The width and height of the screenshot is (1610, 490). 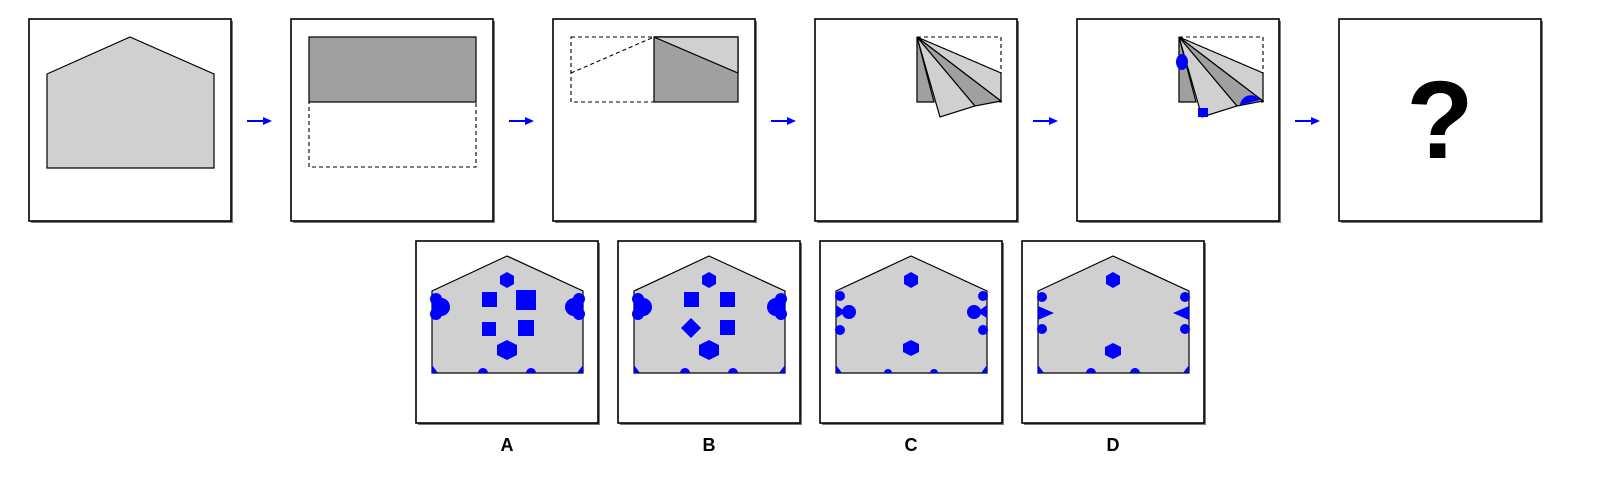 What do you see at coordinates (392, 134) in the screenshot?
I see `fold-ghost-bottom` at bounding box center [392, 134].